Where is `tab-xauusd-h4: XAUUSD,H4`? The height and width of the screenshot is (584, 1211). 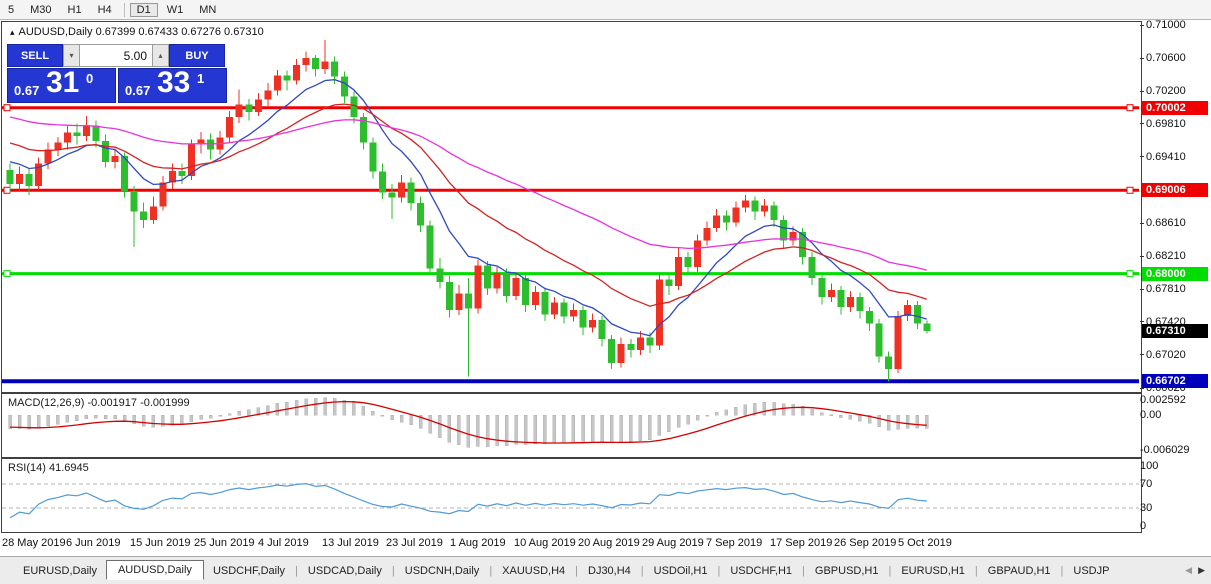 tab-xauusd-h4: XAUUSD,H4 is located at coordinates (534, 570).